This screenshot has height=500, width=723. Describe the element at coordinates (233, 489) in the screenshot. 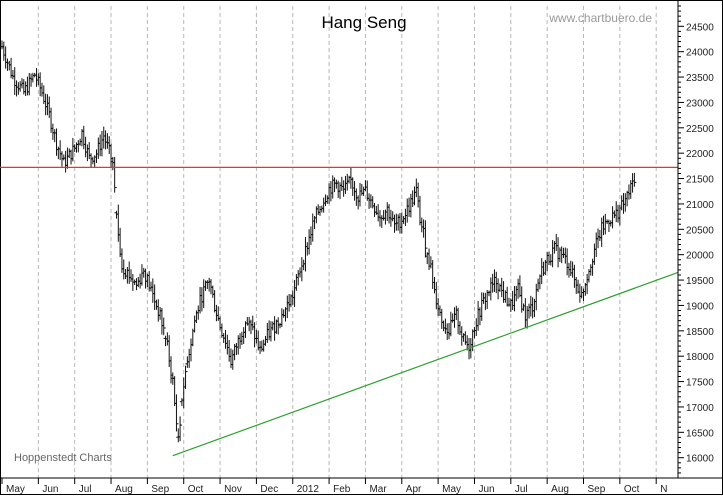

I see `x-tick-label: Nov` at that location.